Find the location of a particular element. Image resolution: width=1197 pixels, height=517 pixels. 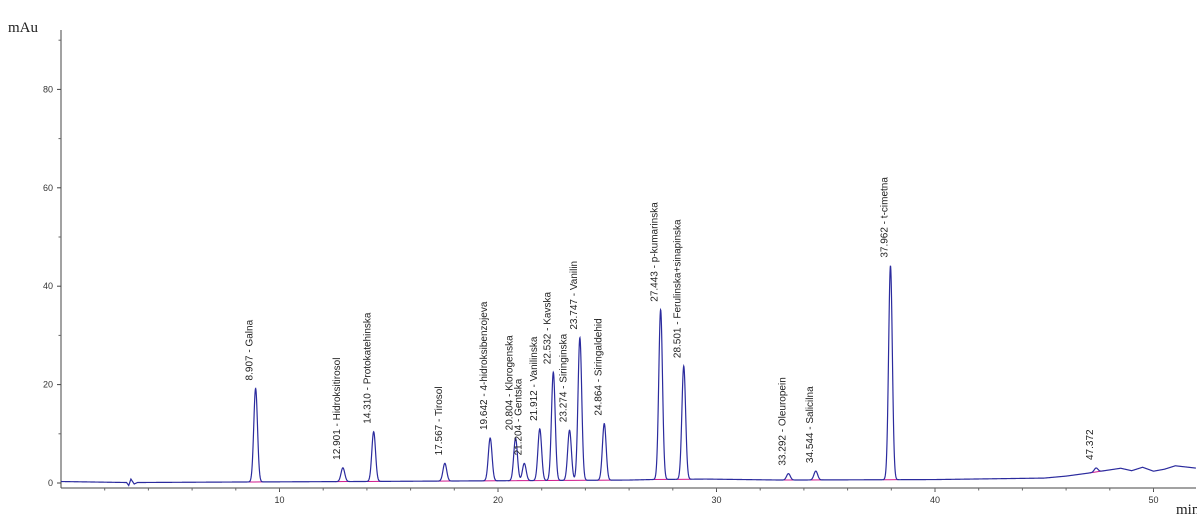

y-tick-label: 0 is located at coordinates (50, 483).